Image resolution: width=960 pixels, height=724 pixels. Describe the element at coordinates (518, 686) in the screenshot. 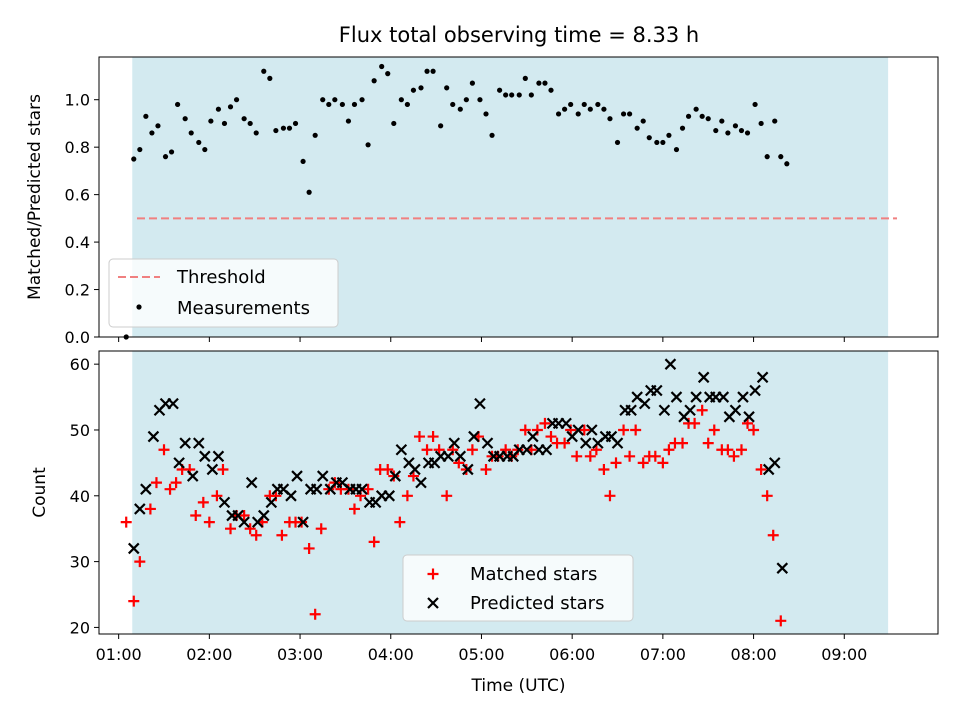

I see `x-axis-label: Time (UTC)` at that location.